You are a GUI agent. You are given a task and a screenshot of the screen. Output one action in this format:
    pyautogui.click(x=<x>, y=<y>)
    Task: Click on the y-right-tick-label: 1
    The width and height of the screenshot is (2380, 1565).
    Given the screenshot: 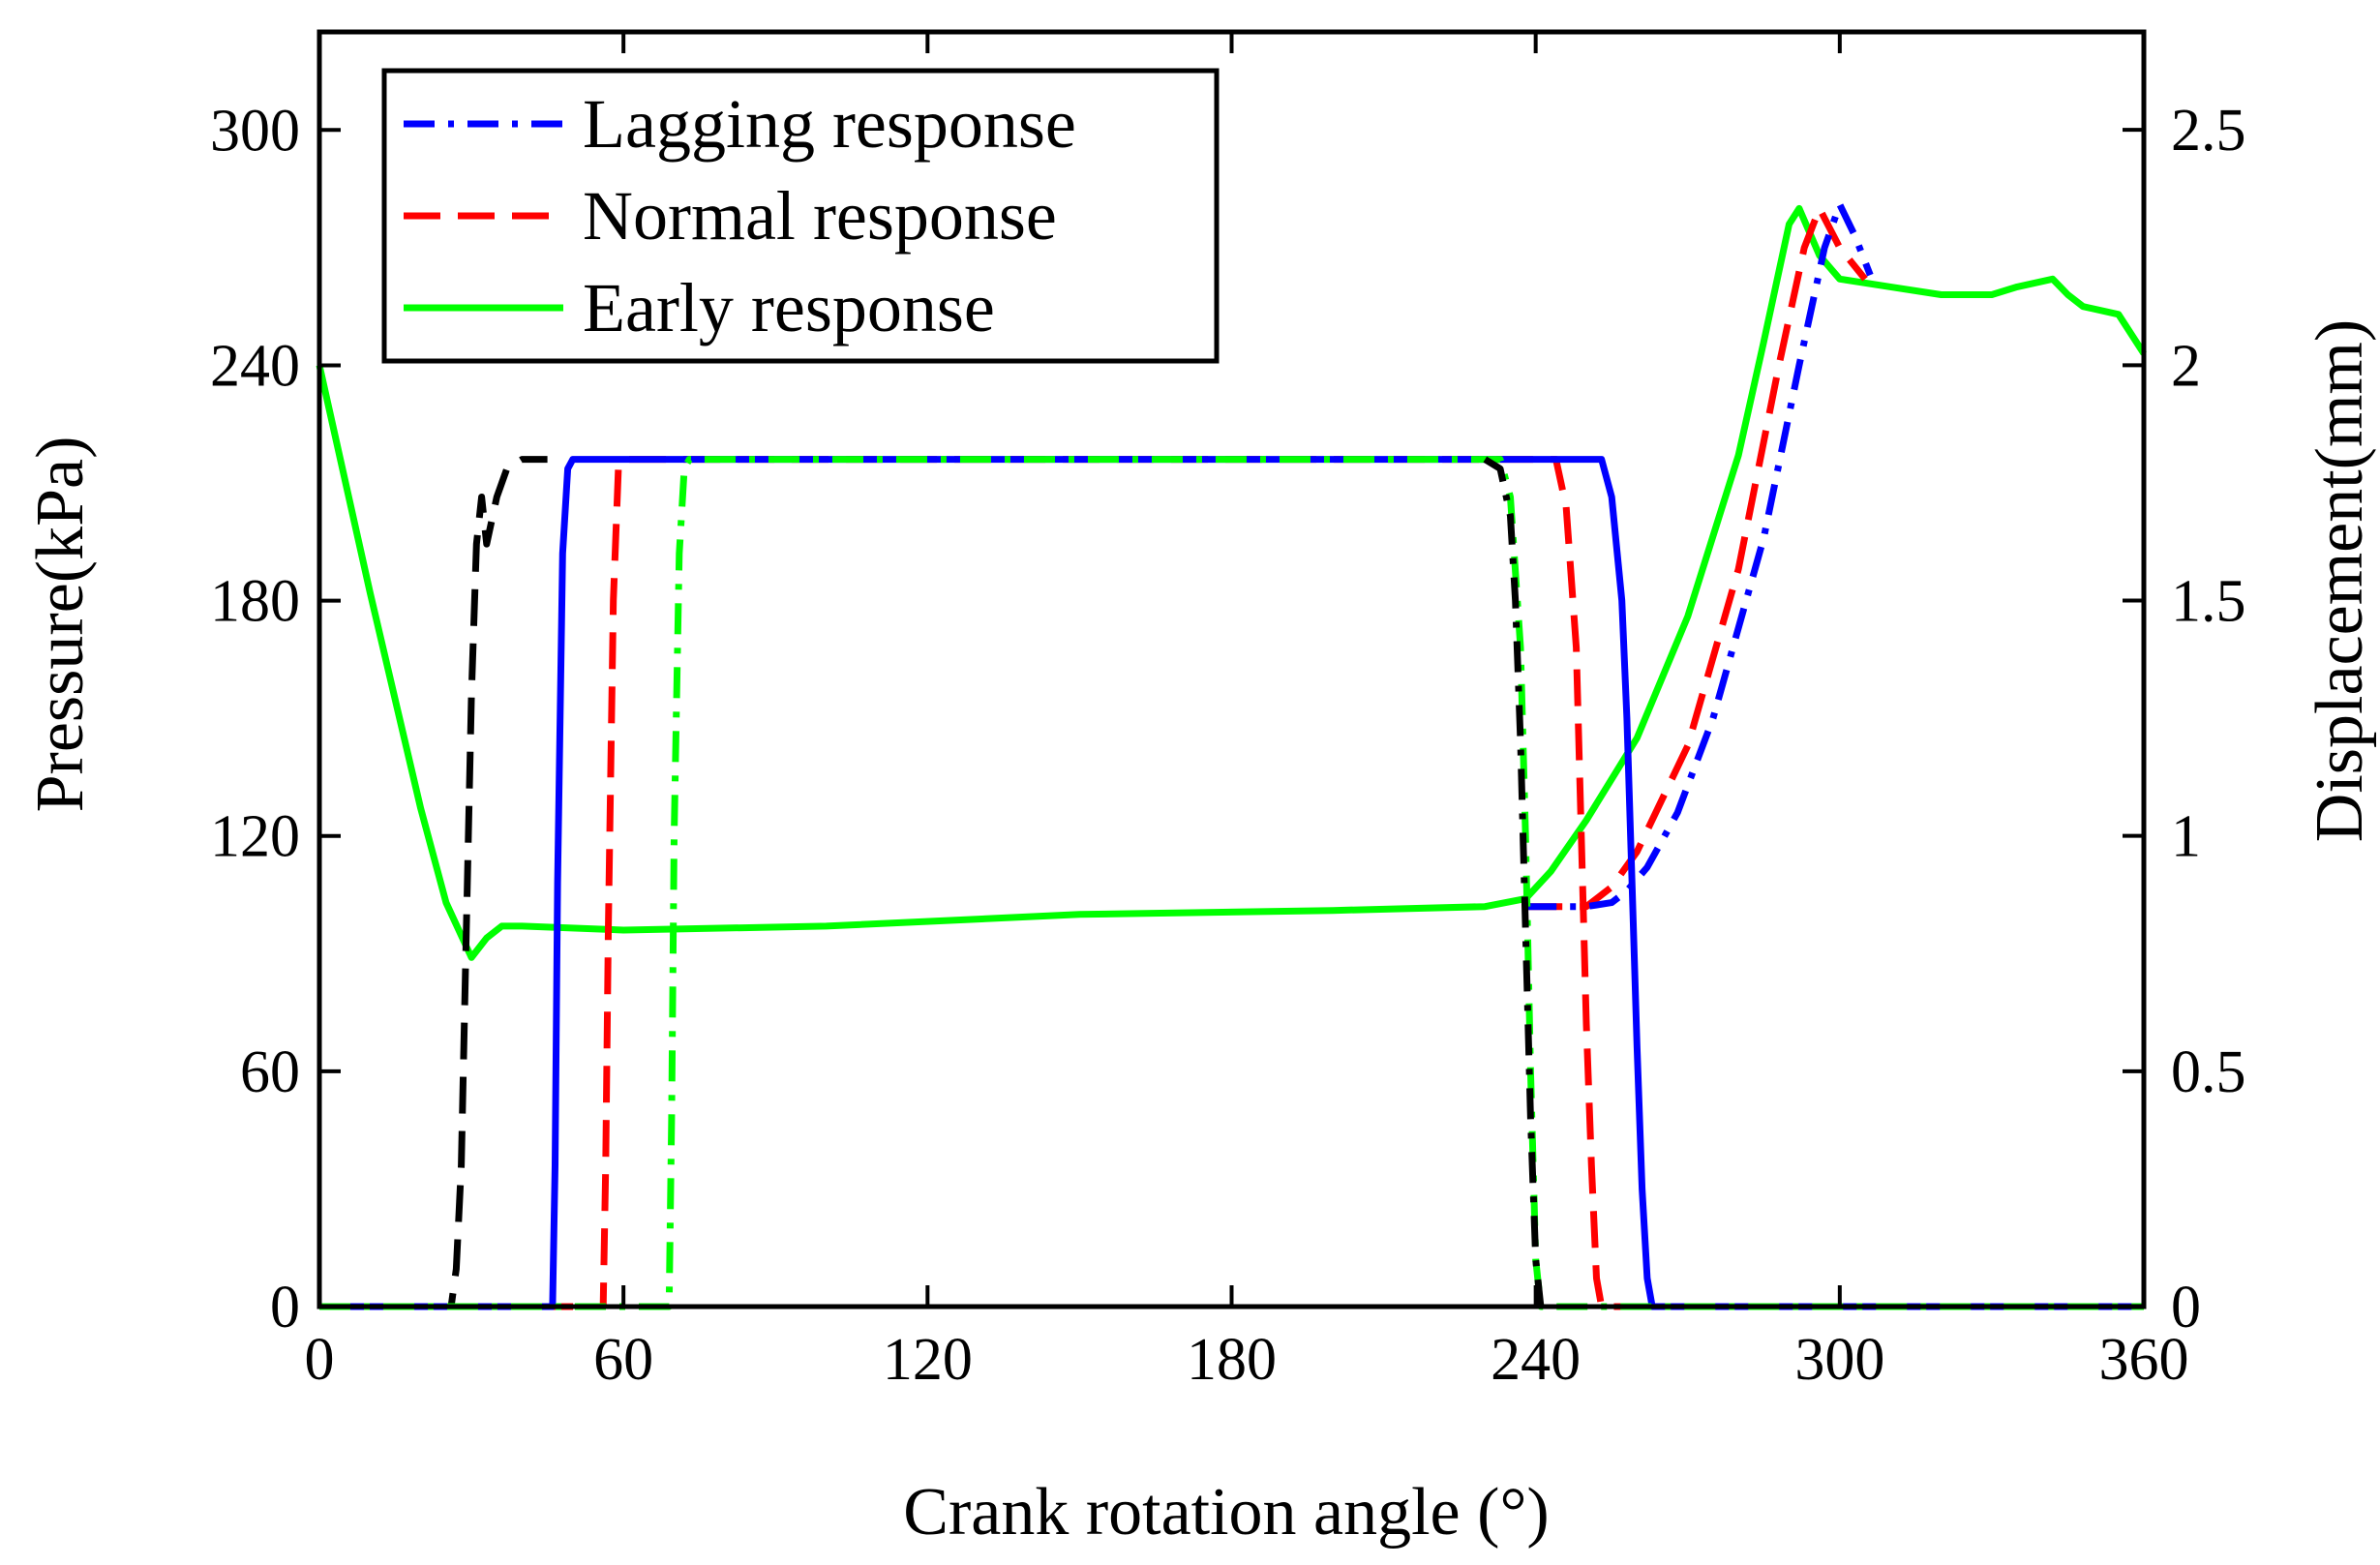 What is the action you would take?
    pyautogui.click(x=2186, y=837)
    